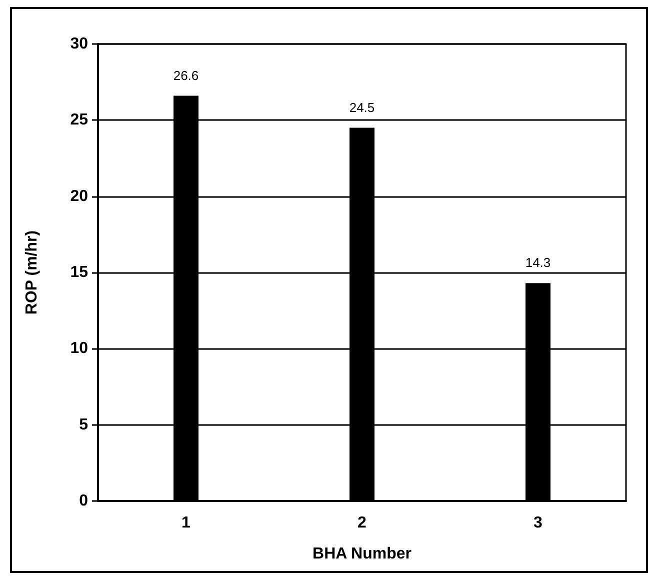  Describe the element at coordinates (538, 523) in the screenshot. I see `x-tick-label: 3` at that location.